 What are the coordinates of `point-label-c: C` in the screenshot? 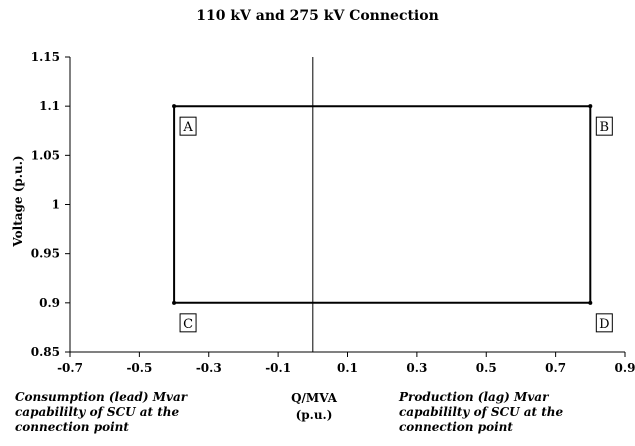 It's located at (188, 324).